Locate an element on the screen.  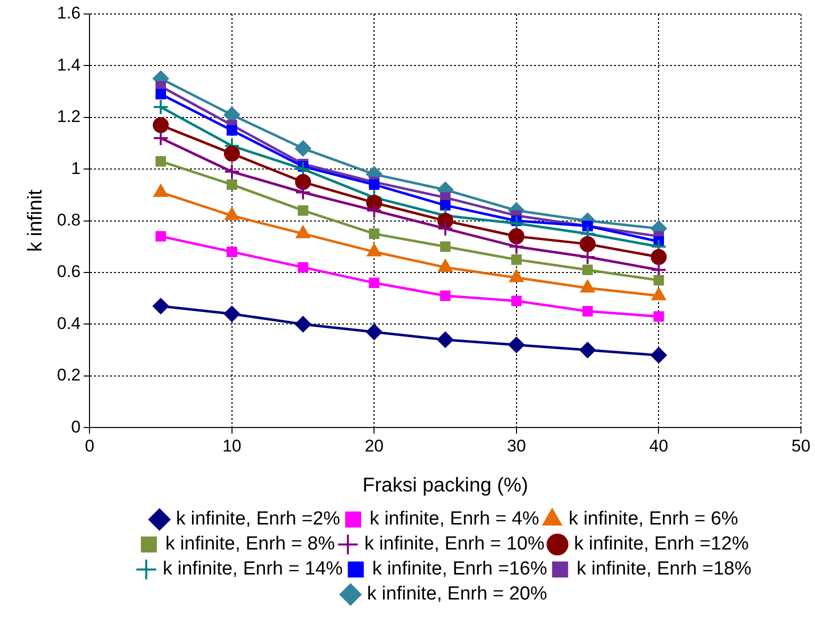
y-tick-label: 0.6 is located at coordinates (68, 272).